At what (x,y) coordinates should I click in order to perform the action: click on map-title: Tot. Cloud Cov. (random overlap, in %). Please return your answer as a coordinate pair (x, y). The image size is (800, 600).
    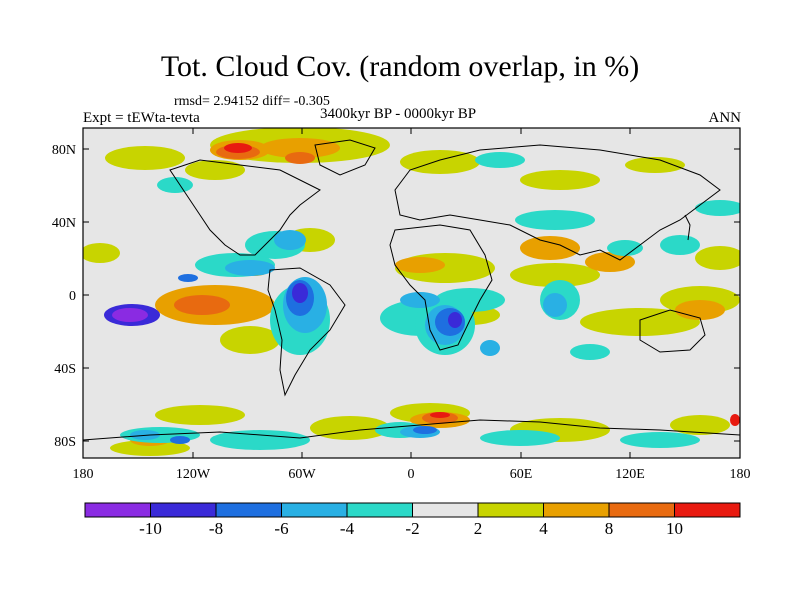
    Looking at the image, I should click on (400, 66).